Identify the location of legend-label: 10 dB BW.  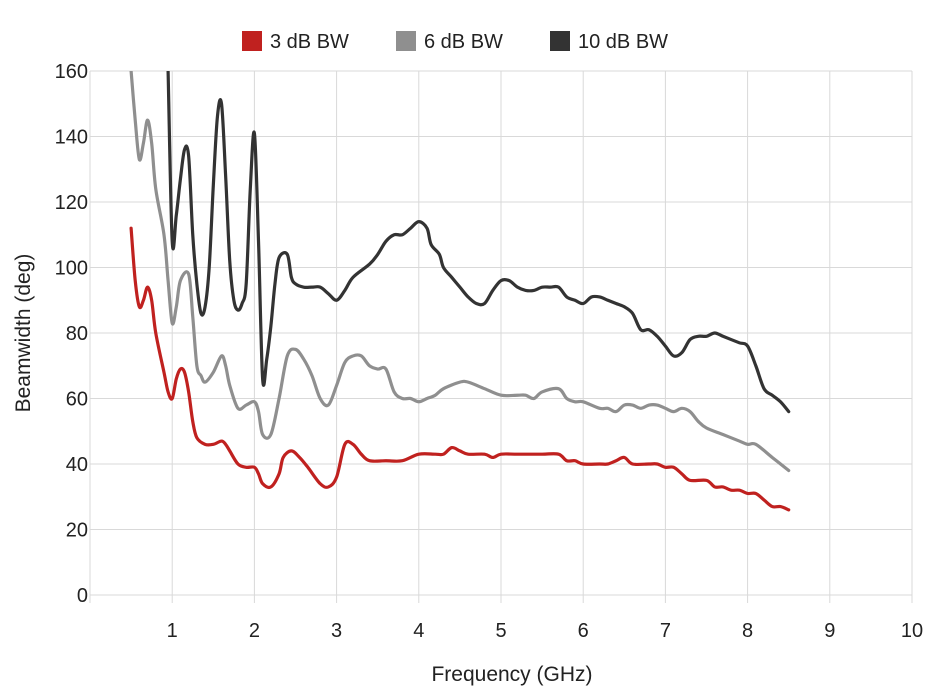
(623, 42).